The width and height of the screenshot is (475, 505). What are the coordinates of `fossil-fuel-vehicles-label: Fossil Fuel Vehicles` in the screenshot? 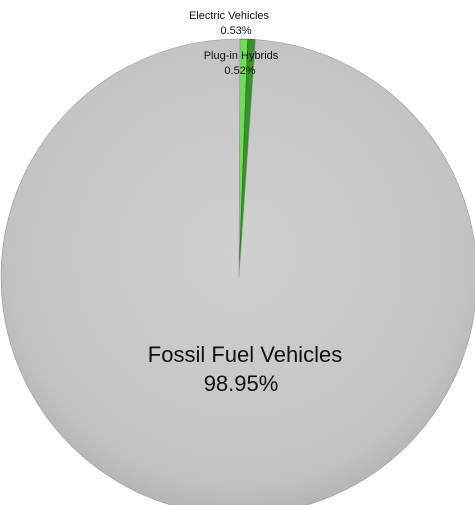 It's located at (245, 354).